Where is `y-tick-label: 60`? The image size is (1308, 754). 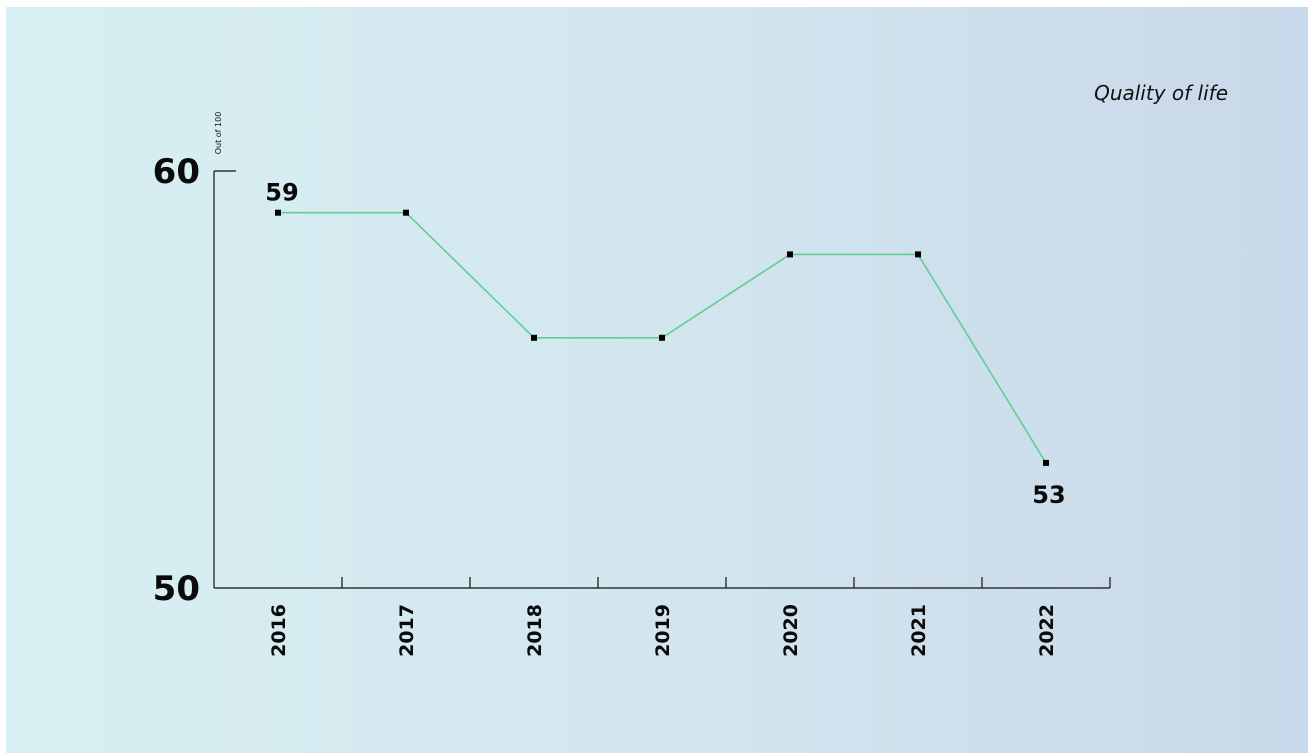 y-tick-label: 60 is located at coordinates (176, 172).